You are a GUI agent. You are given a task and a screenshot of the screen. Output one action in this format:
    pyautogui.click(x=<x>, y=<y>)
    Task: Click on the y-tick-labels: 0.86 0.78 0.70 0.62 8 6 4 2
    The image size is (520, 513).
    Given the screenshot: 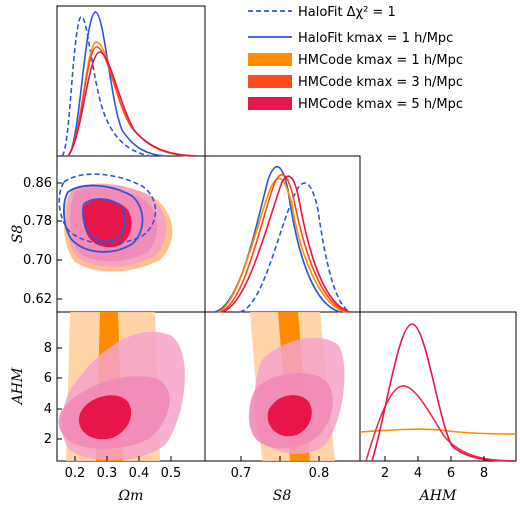 What is the action you would take?
    pyautogui.click(x=37, y=311)
    